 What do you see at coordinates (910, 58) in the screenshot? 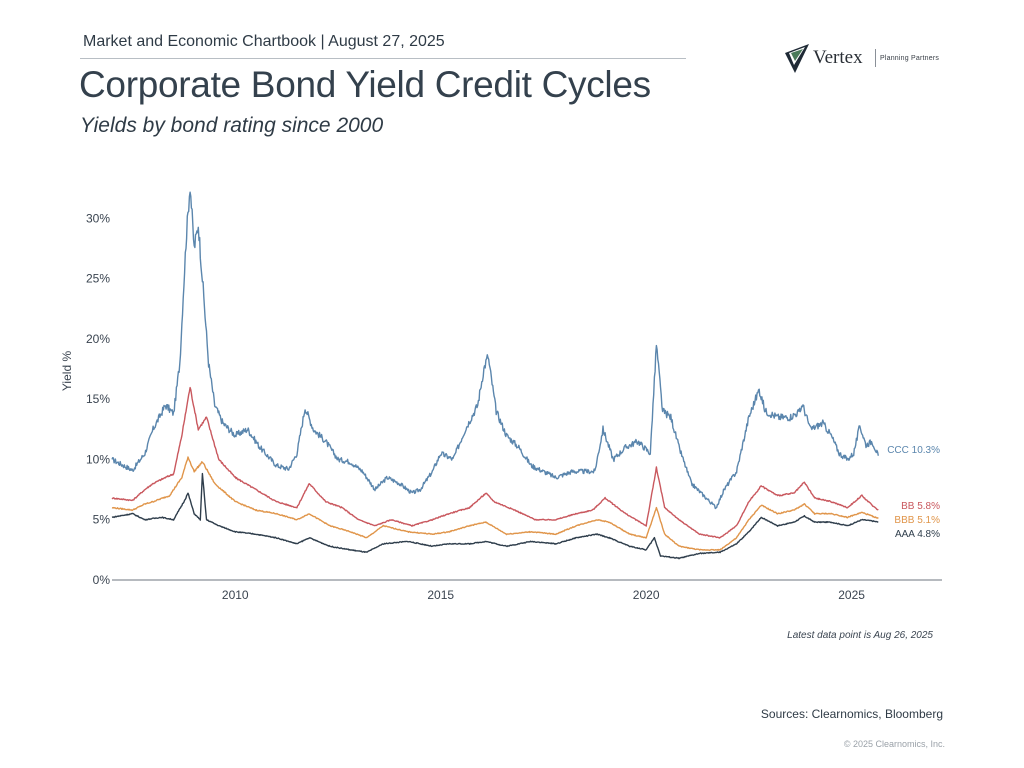
I see `logo-tagline: Planning Partners` at bounding box center [910, 58].